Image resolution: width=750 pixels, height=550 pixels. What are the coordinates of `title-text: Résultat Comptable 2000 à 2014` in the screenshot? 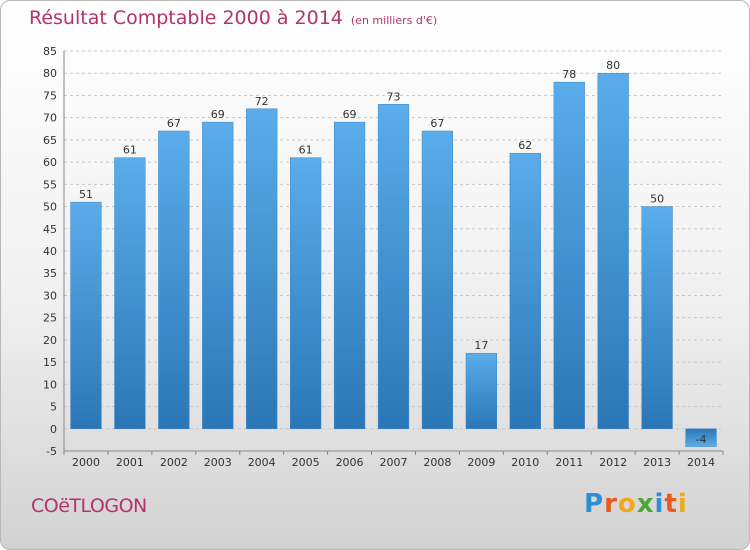 It's located at (186, 18).